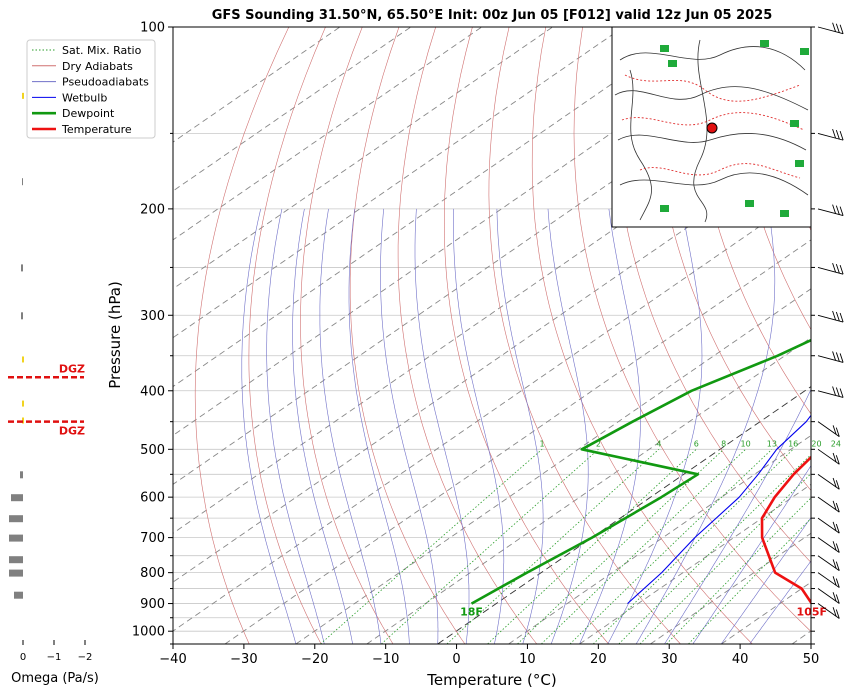  Describe the element at coordinates (542, 443) in the screenshot. I see `mixing-ratio-label: 1` at that location.